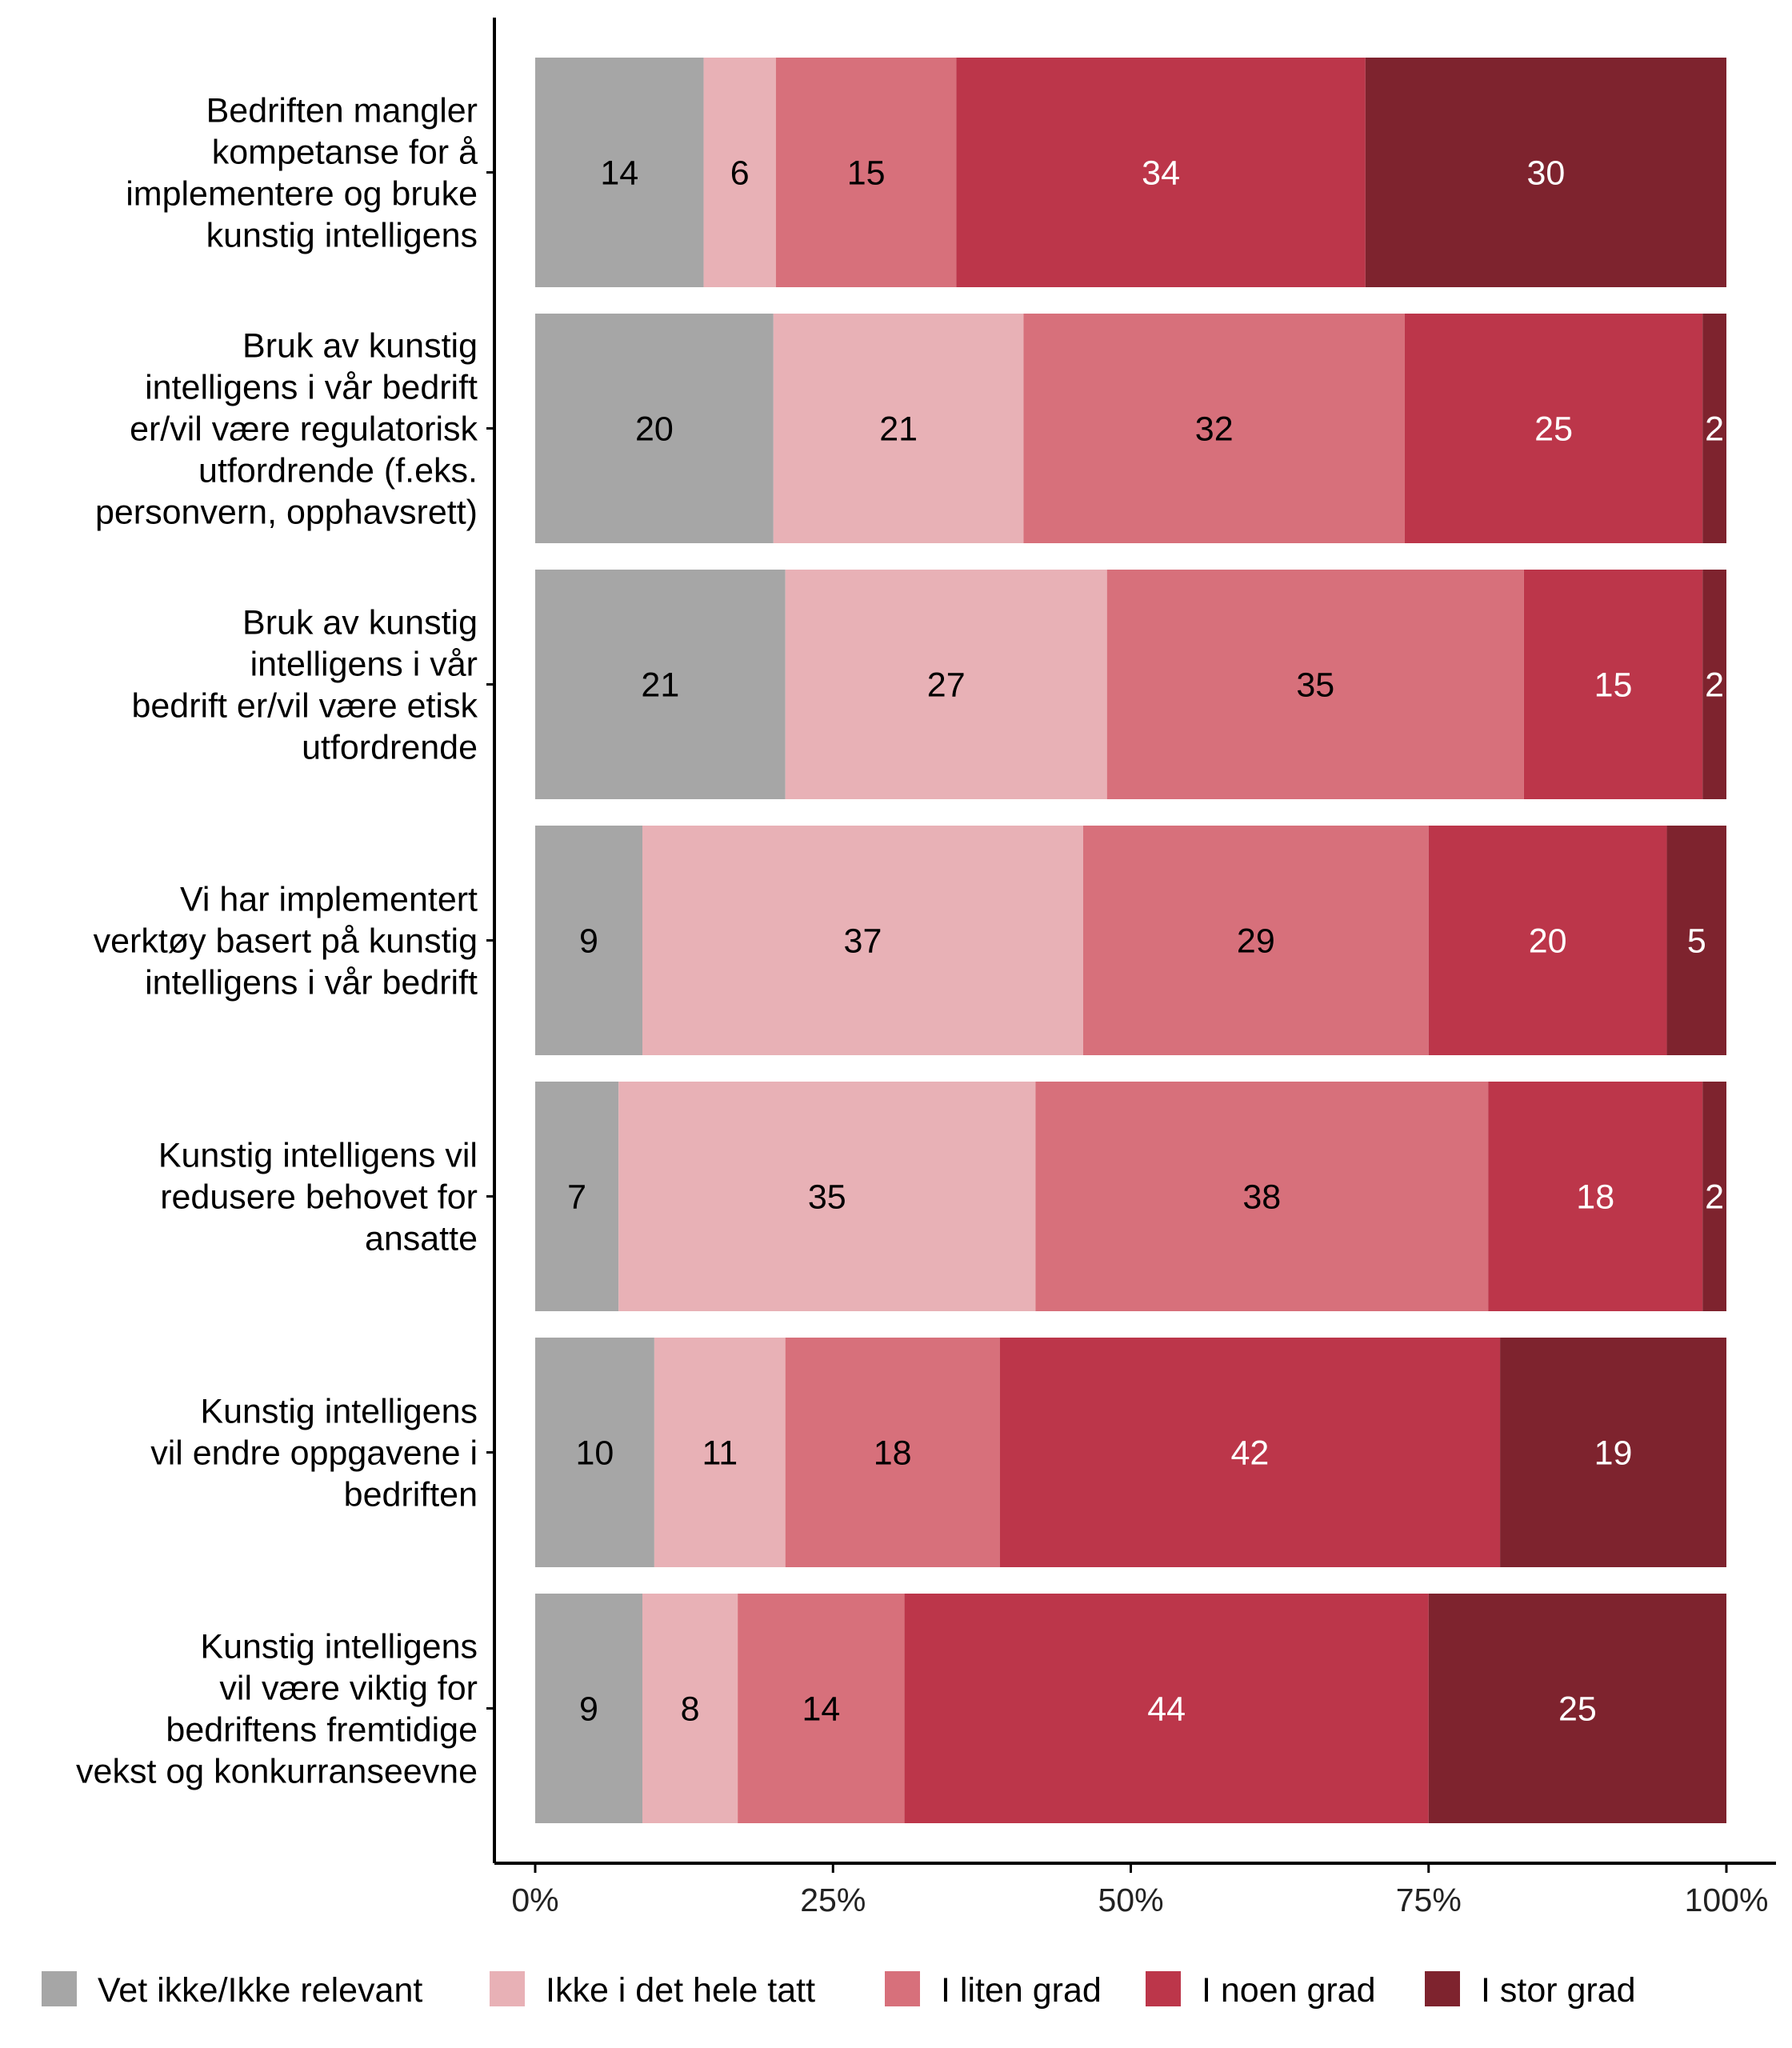  I want to click on data-label: 6, so click(740, 173).